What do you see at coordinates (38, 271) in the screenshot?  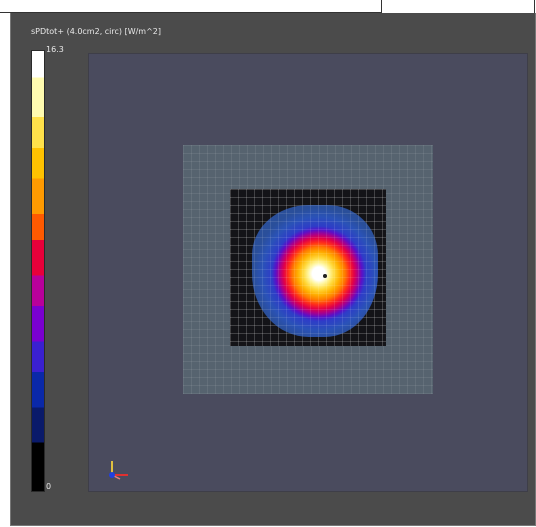 I see `colorbar` at bounding box center [38, 271].